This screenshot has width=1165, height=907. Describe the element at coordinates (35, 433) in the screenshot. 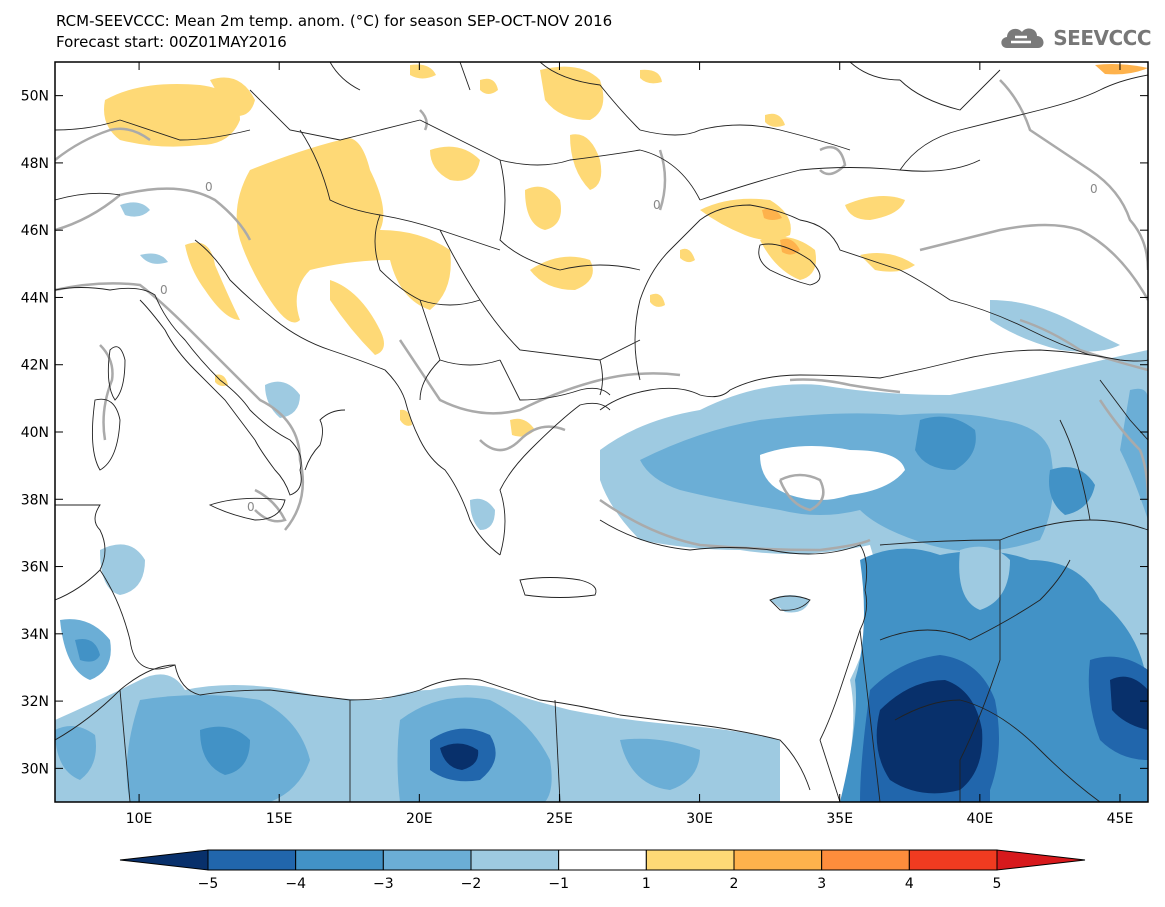

I see `lat-tick-label: 40N` at that location.